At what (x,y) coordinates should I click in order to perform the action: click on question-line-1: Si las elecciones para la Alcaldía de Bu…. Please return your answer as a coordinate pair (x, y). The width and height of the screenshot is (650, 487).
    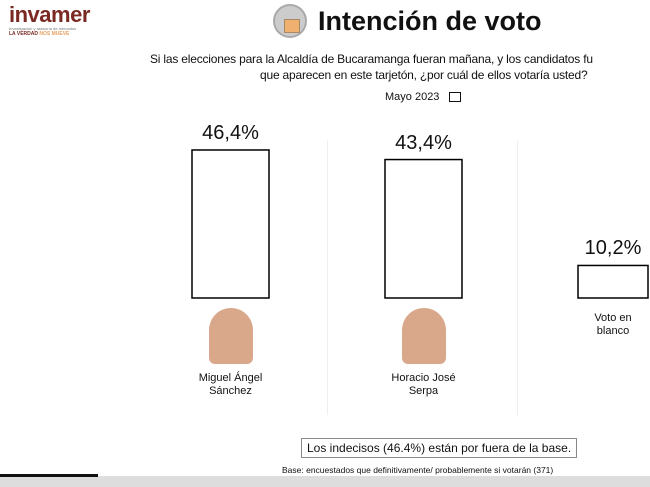
    Looking at the image, I should click on (371, 59).